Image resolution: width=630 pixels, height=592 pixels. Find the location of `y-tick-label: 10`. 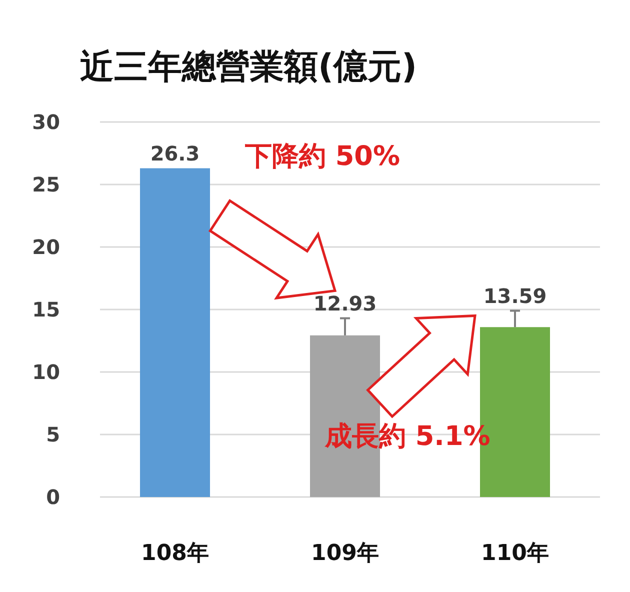

y-tick-label: 10 is located at coordinates (46, 372).